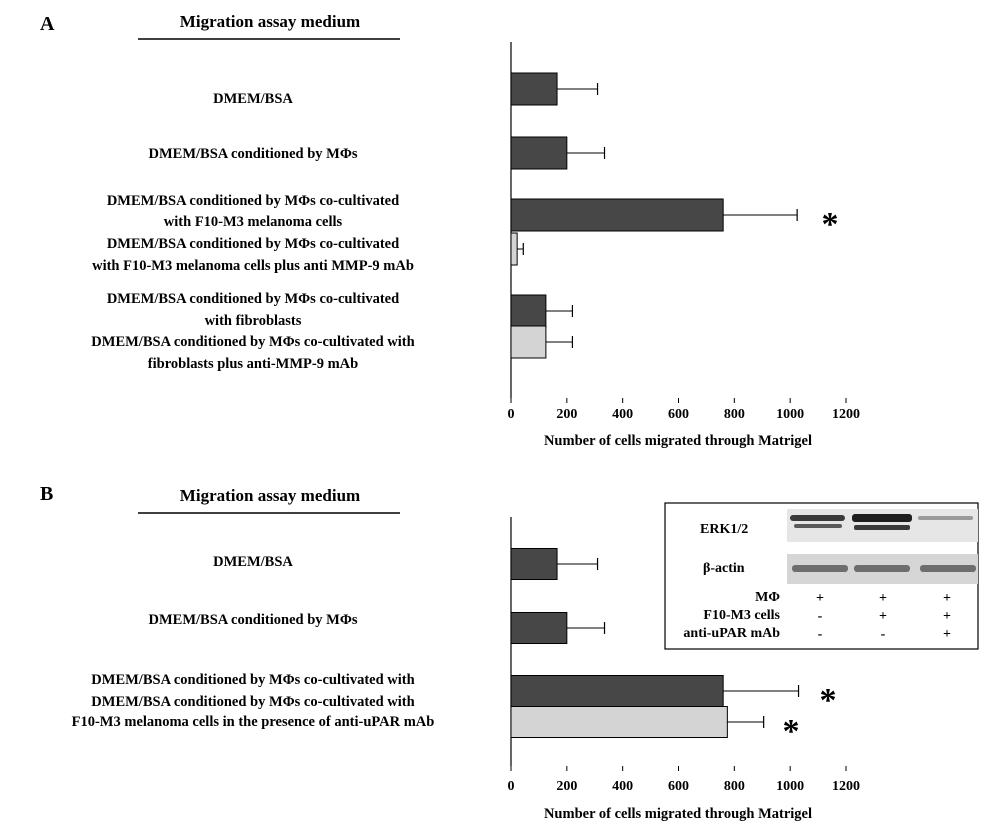 The width and height of the screenshot is (985, 830). What do you see at coordinates (253, 222) in the screenshot?
I see `category-label: with F10-M3 melanoma cells` at bounding box center [253, 222].